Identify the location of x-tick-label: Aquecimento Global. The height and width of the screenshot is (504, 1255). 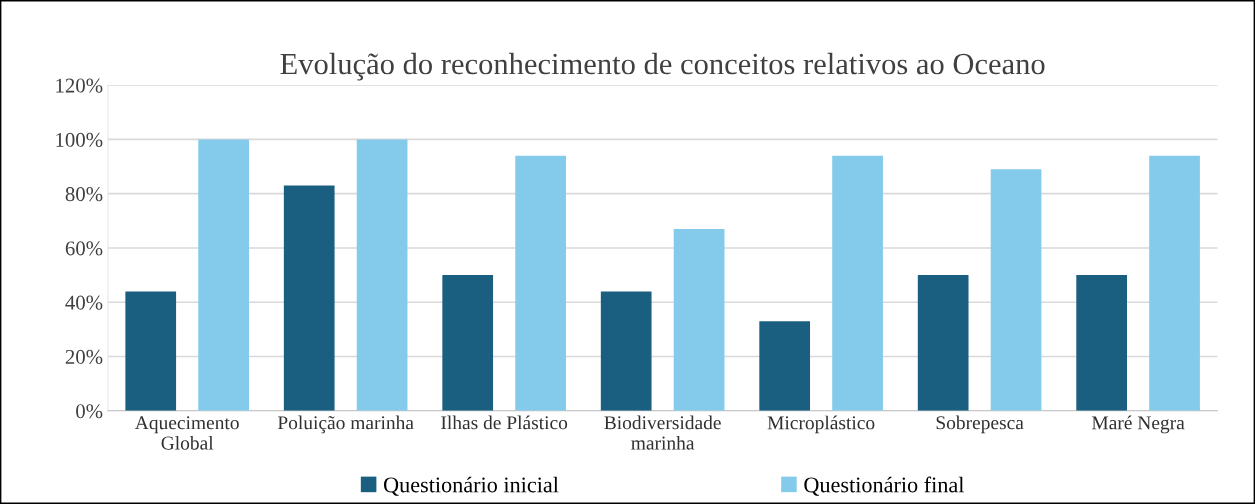
(186, 433).